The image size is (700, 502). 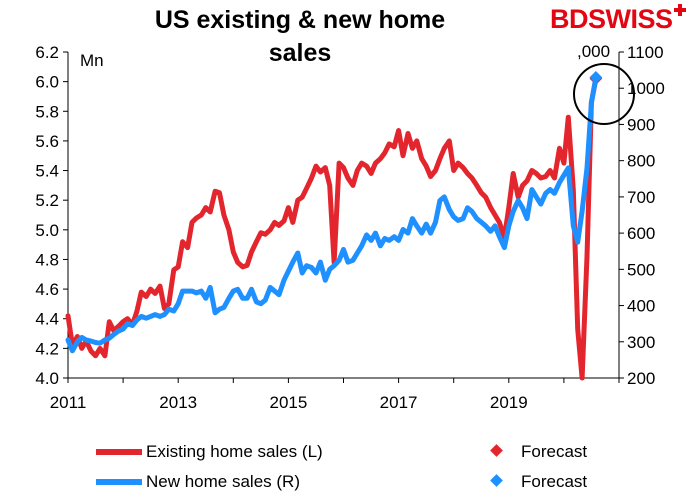 What do you see at coordinates (554, 481) in the screenshot?
I see `legend-forecast-label-new: Forecast` at bounding box center [554, 481].